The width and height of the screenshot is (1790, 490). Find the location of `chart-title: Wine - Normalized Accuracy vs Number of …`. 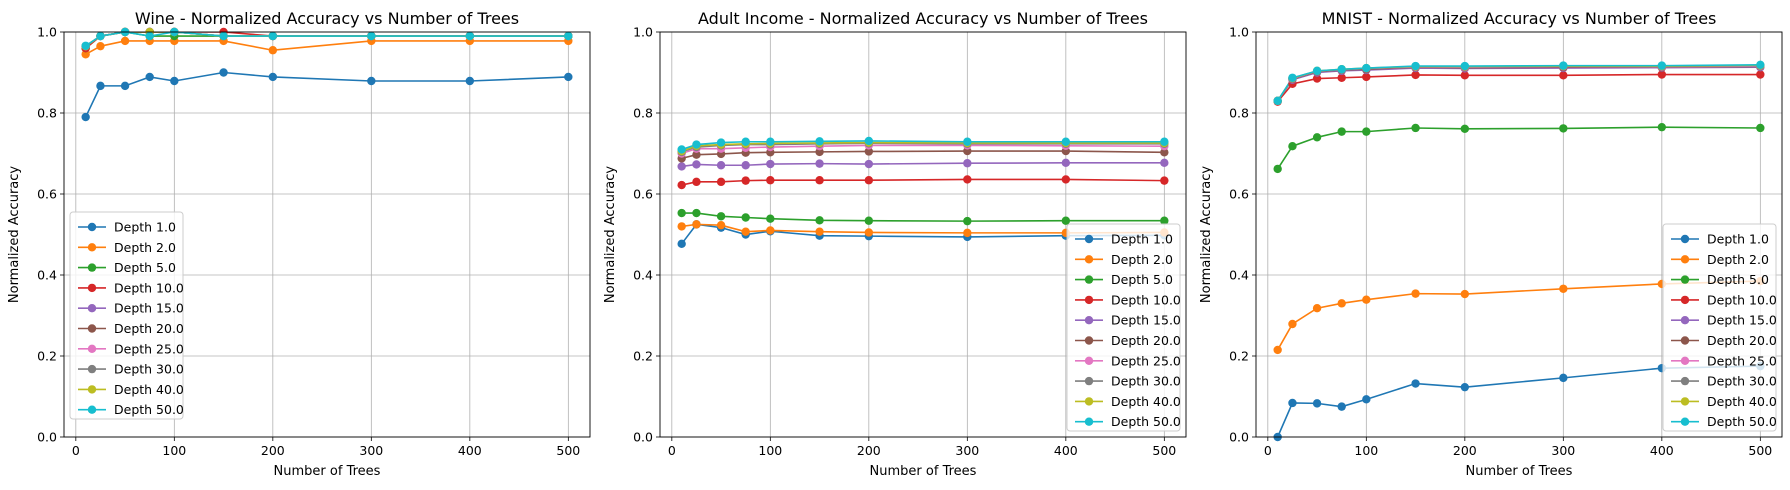

chart-title: Wine - Normalized Accuracy vs Number of … is located at coordinates (327, 18).